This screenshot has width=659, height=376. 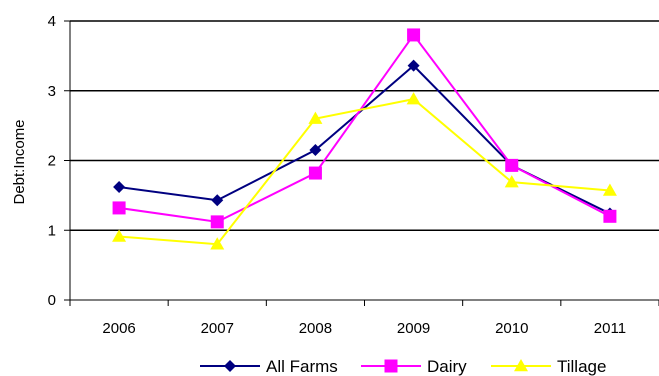 What do you see at coordinates (52, 161) in the screenshot?
I see `y-tick-label: 2` at bounding box center [52, 161].